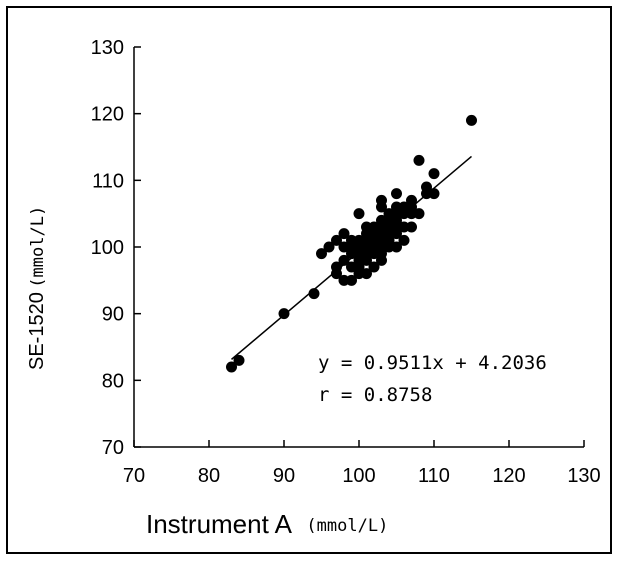 This screenshot has height=562, width=620. I want to click on y-tick-label: 110, so click(108, 181).